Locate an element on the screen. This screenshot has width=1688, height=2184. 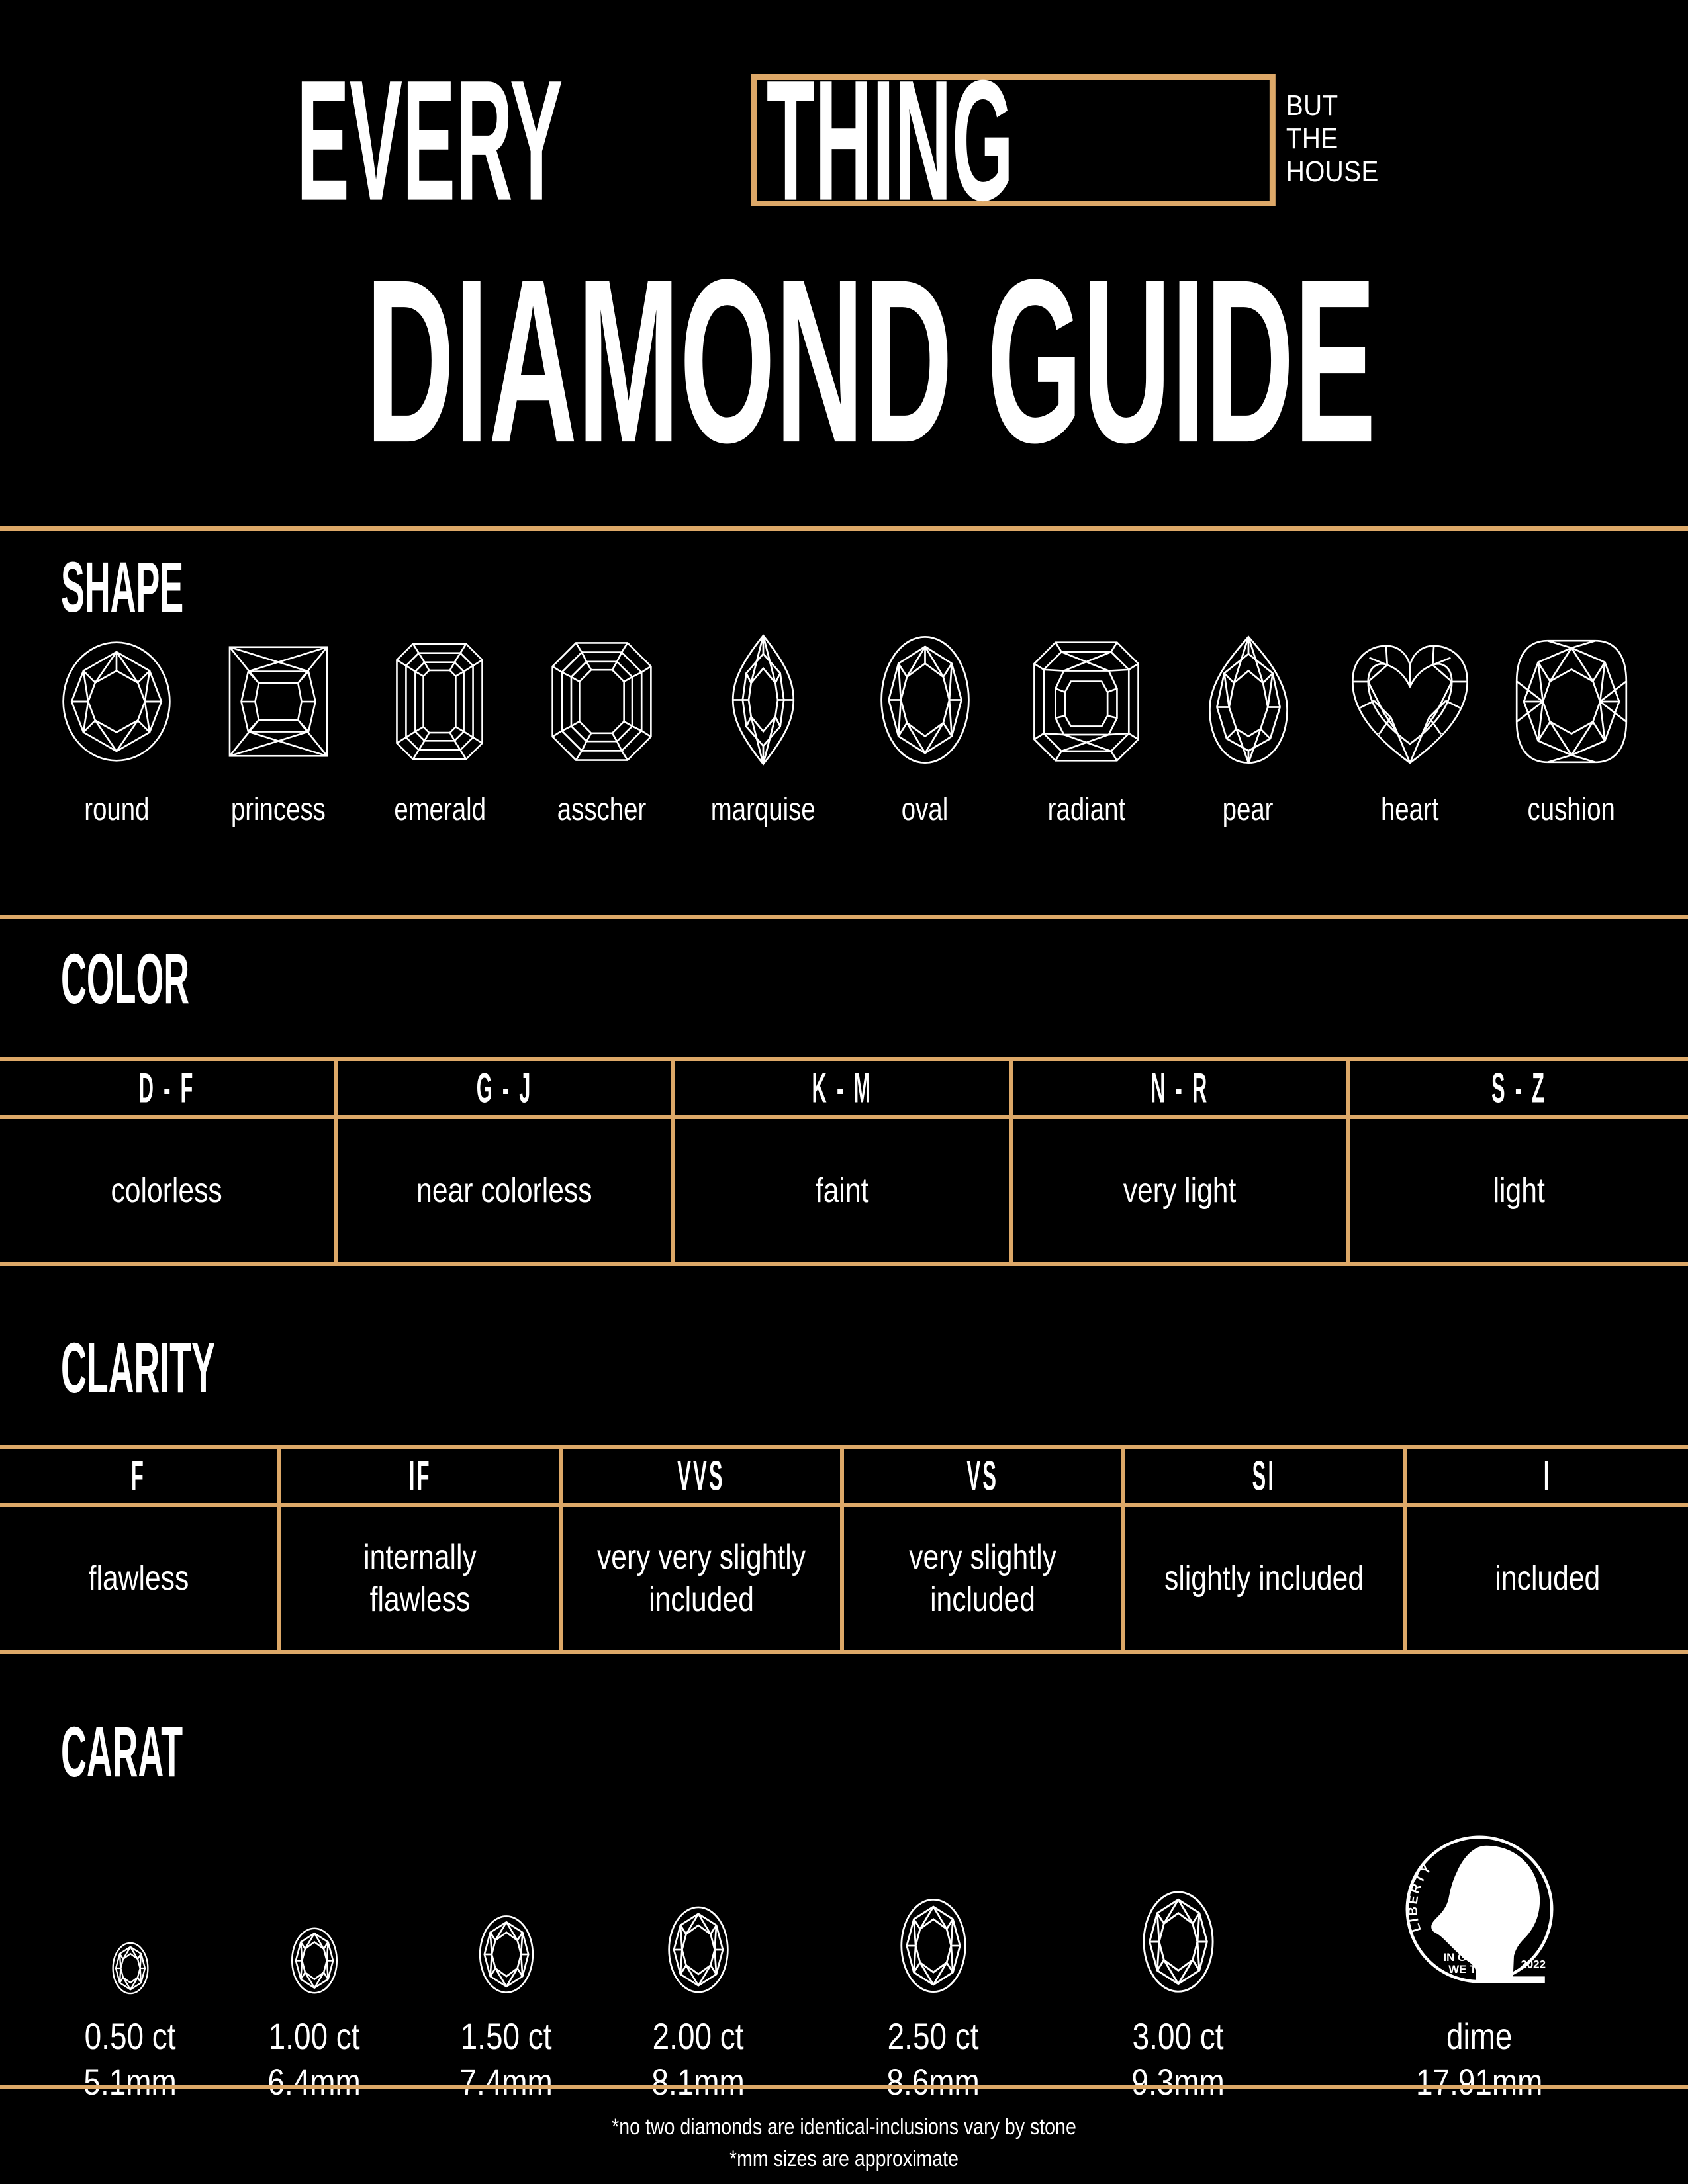
shape-item-round: round is located at coordinates (116, 731).